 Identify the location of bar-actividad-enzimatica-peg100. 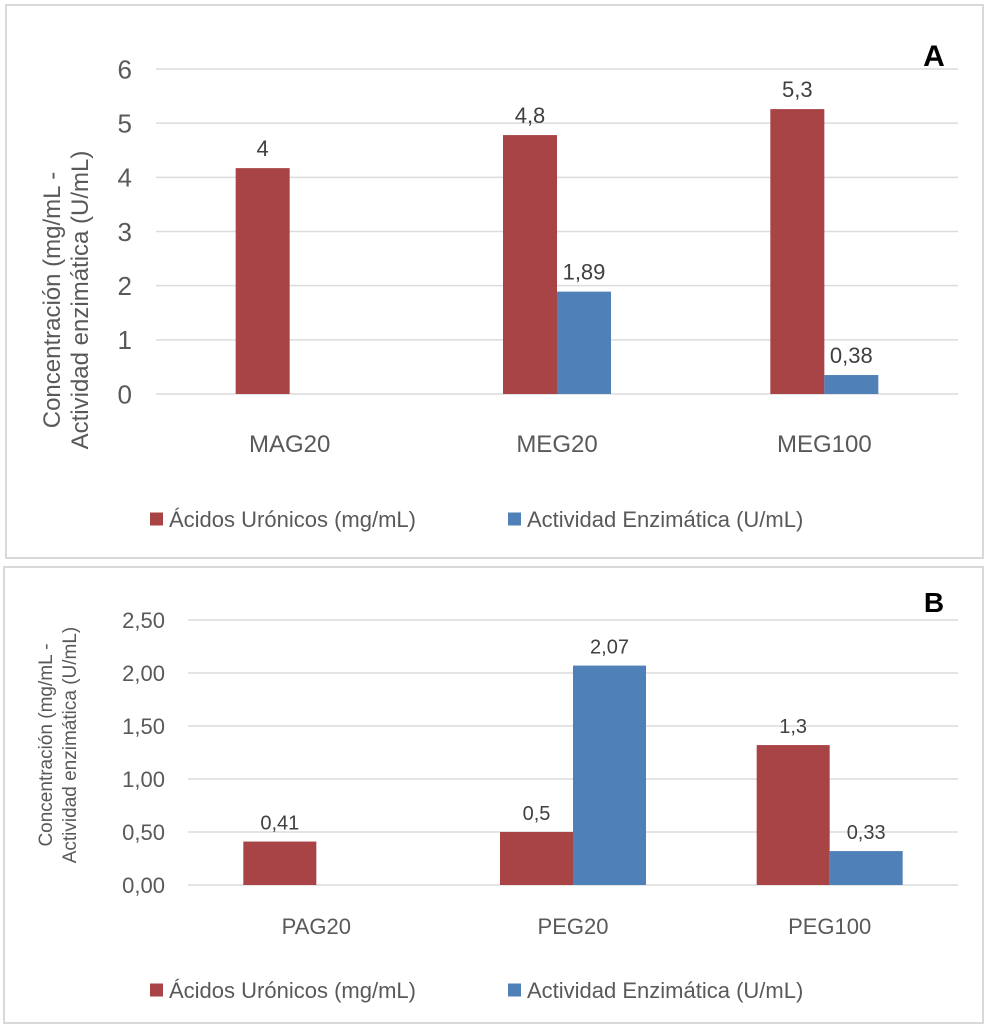
(866, 868).